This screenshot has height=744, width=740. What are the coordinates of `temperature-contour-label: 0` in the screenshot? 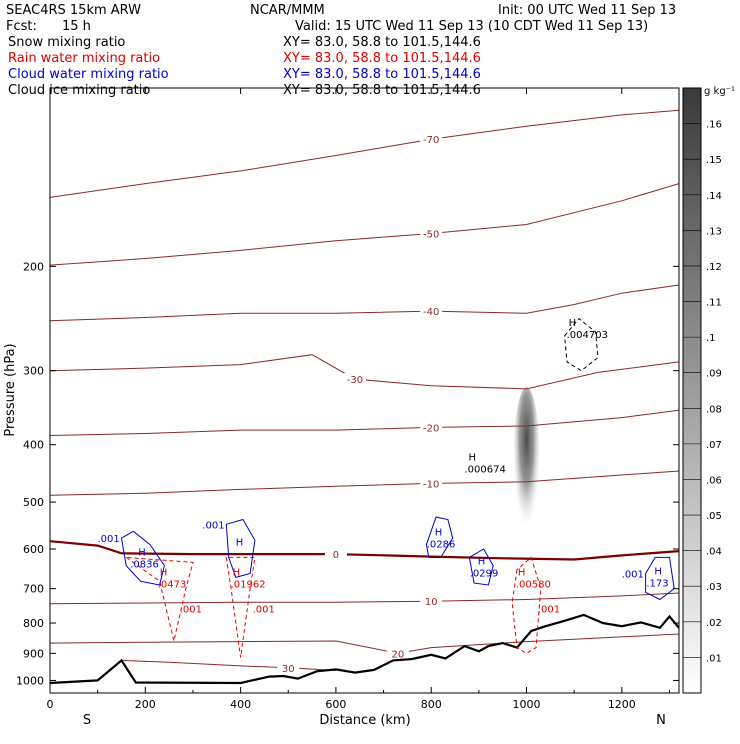 It's located at (336, 555).